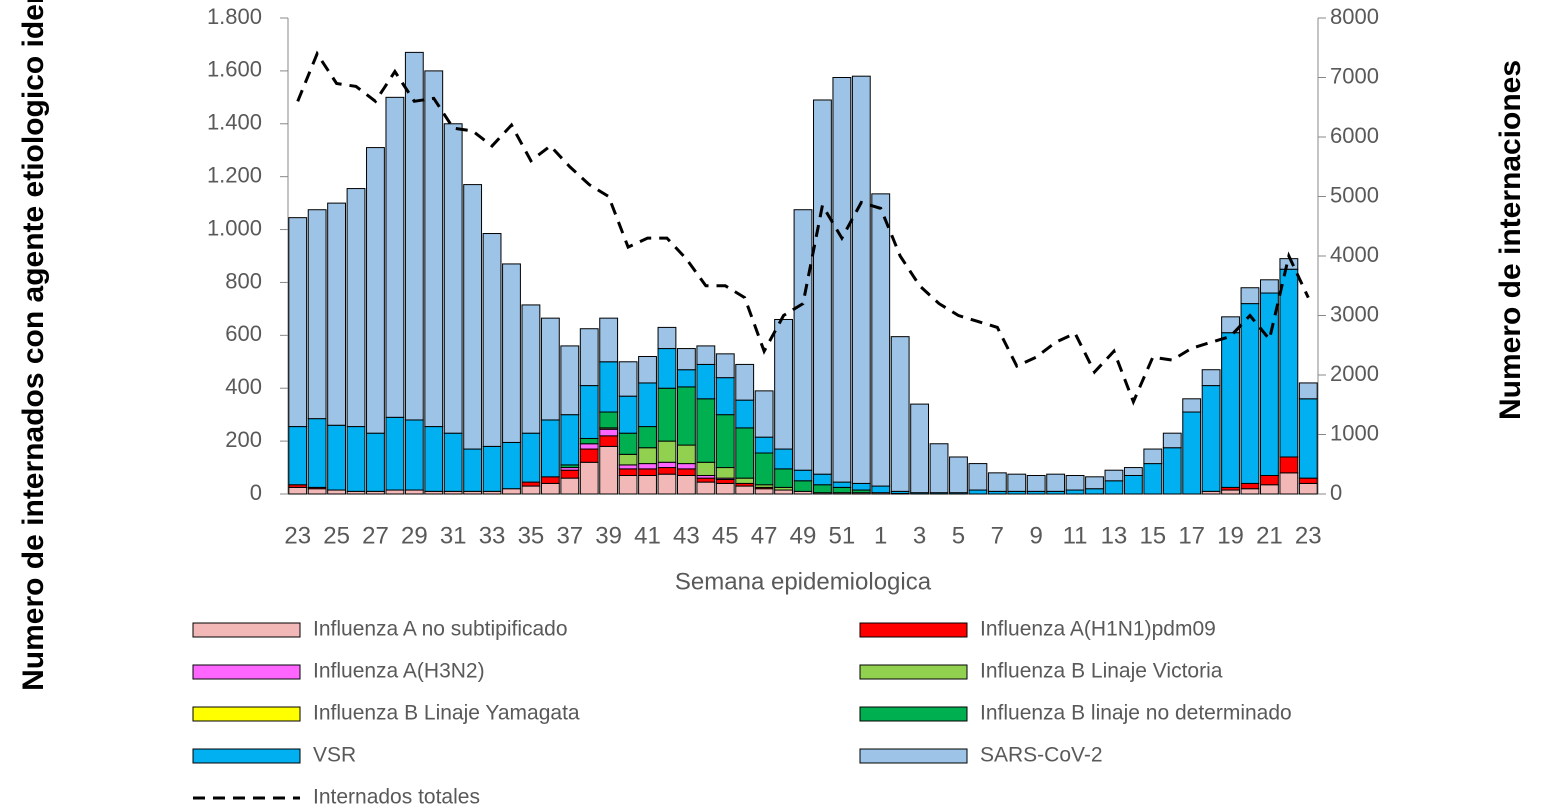 Image resolution: width=1542 pixels, height=809 pixels. What do you see at coordinates (1041, 755) in the screenshot?
I see `legend-label: SARS-CoV-2` at bounding box center [1041, 755].